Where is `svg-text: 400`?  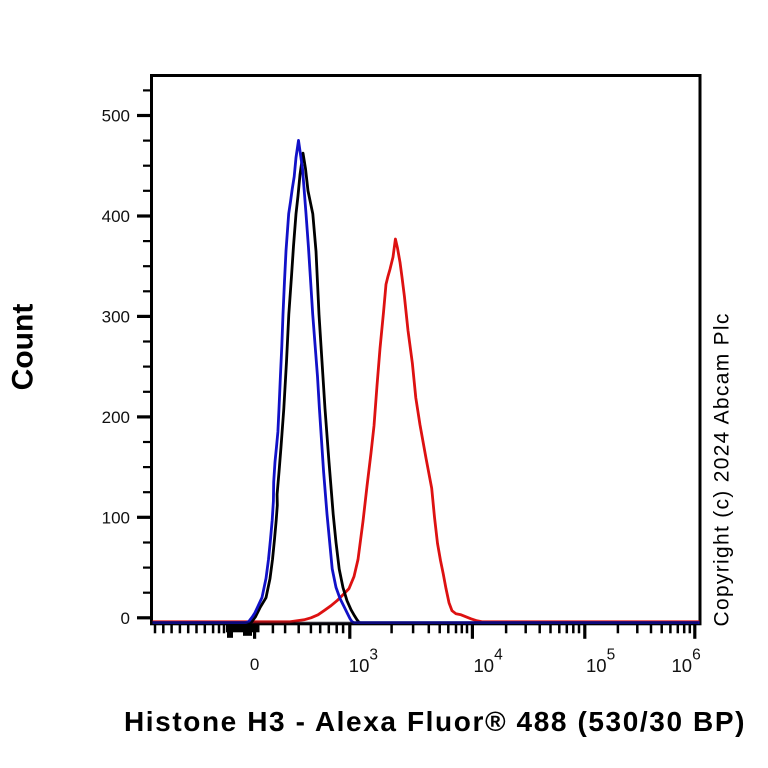
svg-text: 400 is located at coordinates (116, 216).